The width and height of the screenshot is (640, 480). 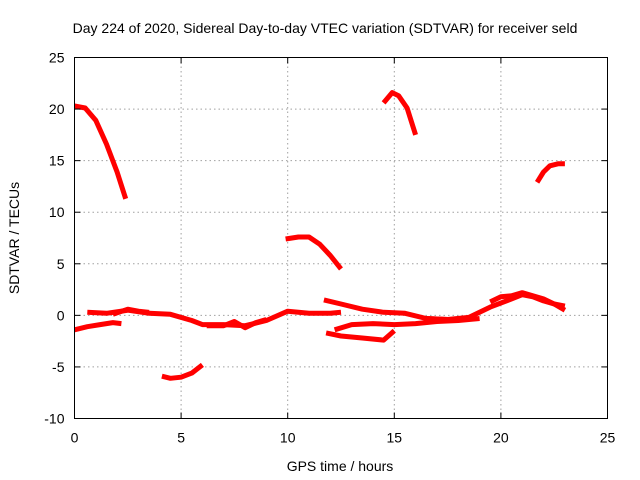 I want to click on y-axis-label: SDTVAR / TECUs, so click(x=14, y=238).